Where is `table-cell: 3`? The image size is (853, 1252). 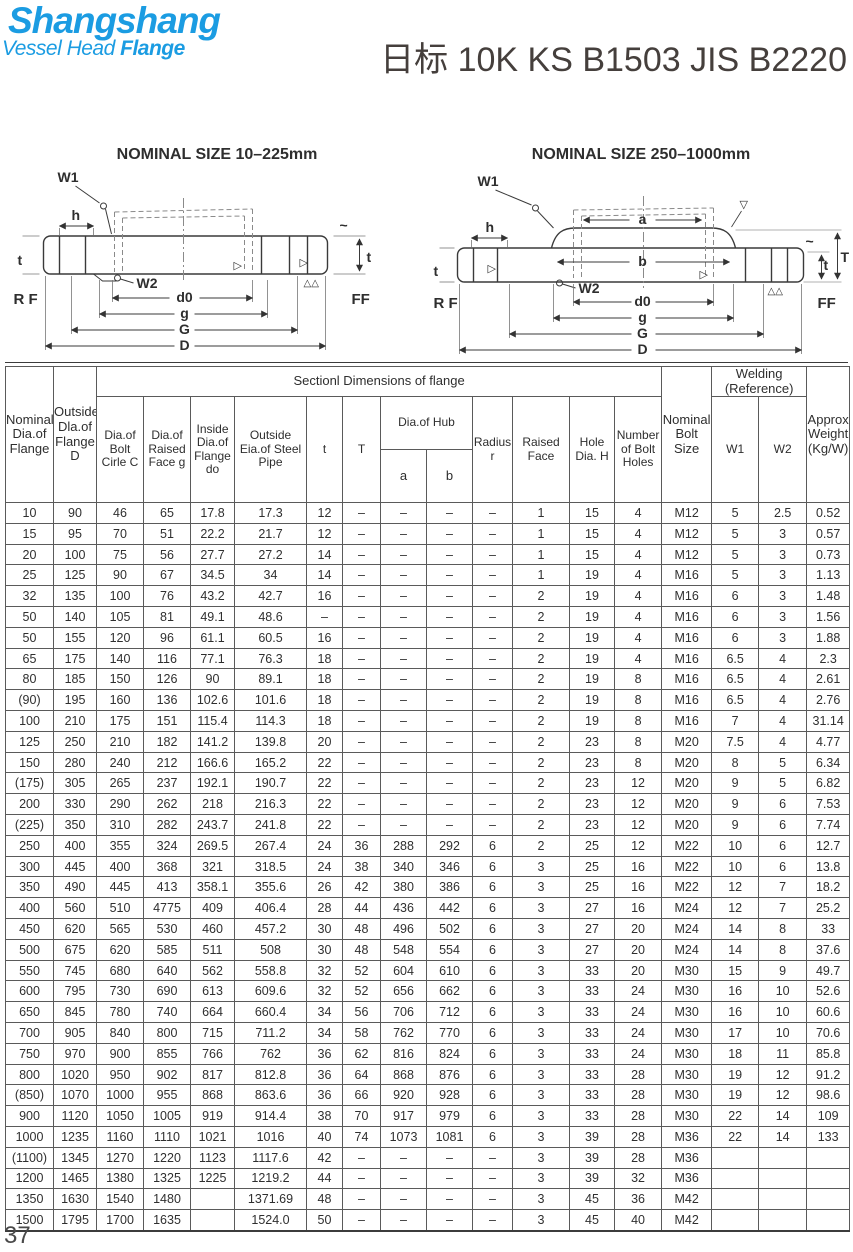 table-cell: 3 is located at coordinates (541, 1053).